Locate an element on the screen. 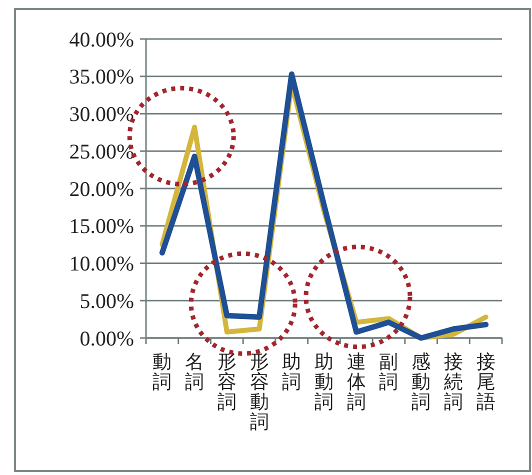 This screenshot has height=475, width=532. x-tick-label: 名詞 is located at coordinates (194, 372).